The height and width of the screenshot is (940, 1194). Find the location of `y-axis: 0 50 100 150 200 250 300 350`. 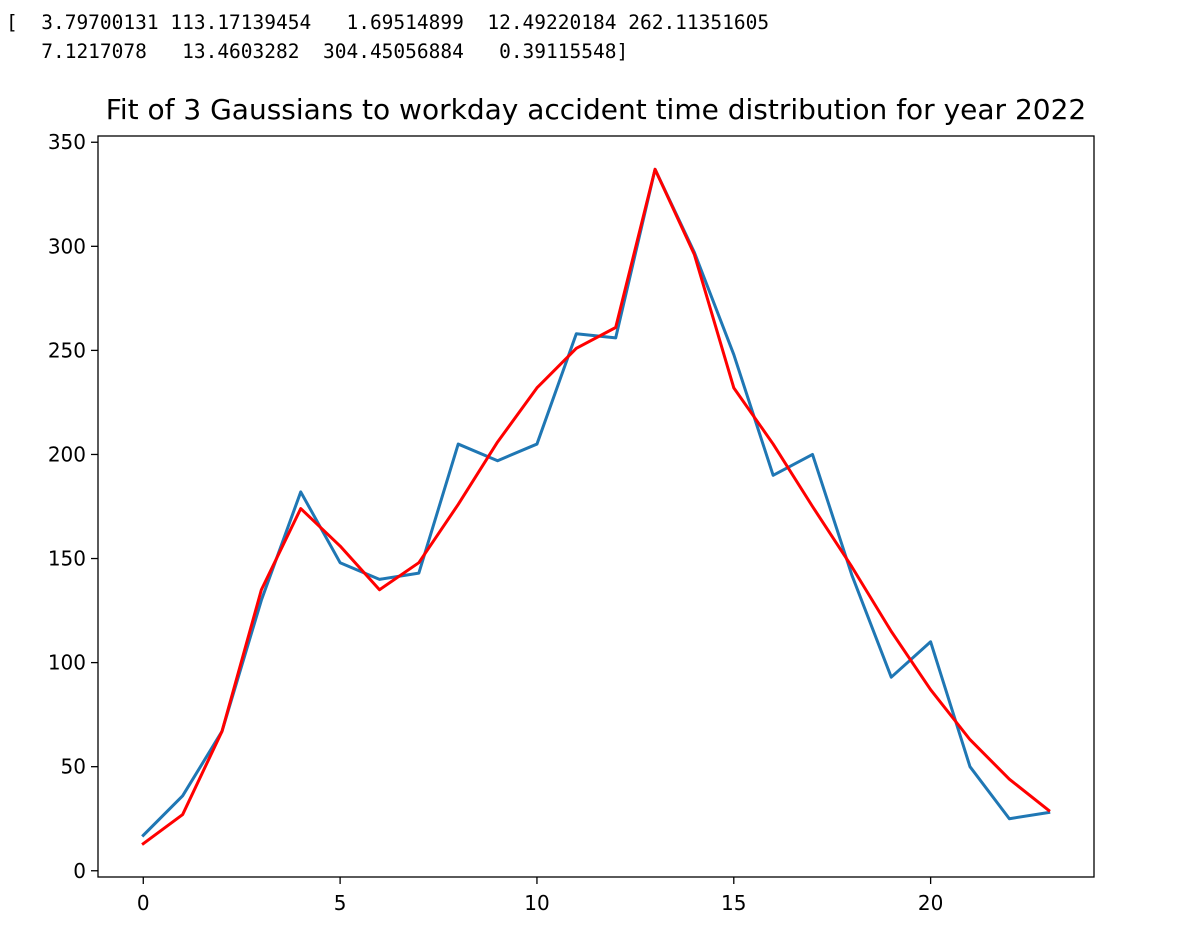

y-axis: 0 50 100 150 200 250 300 350 is located at coordinates (73, 506).